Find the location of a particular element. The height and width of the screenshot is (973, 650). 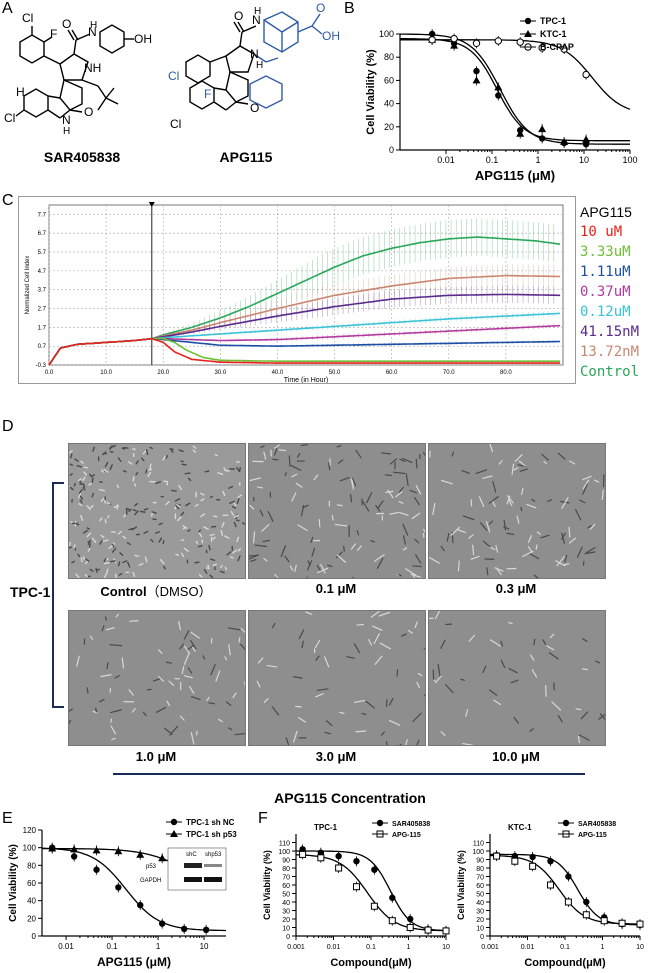

y-tick-label: 110 is located at coordinates (478, 844).